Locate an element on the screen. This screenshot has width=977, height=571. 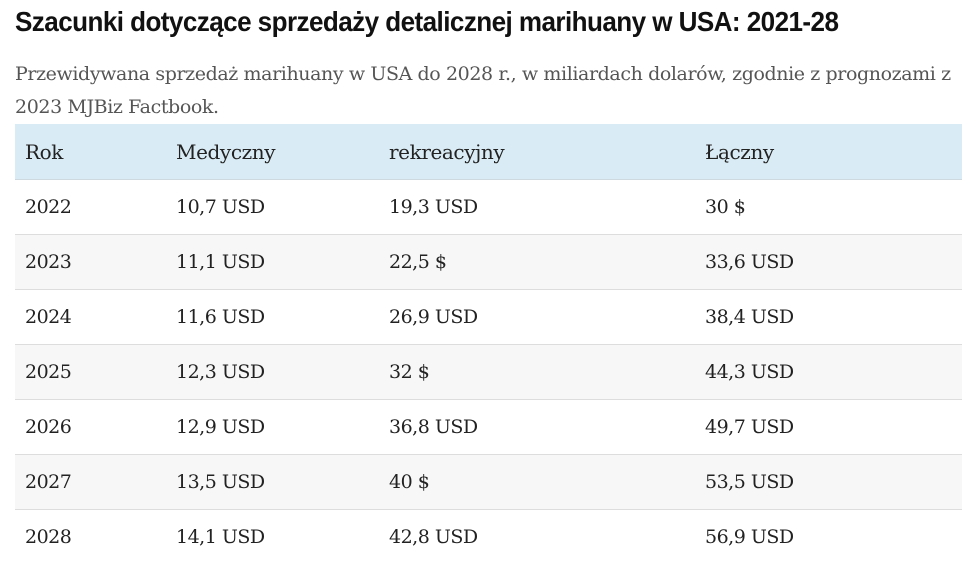
table-row: 2026 12,9 USD 36,8 USD 49,7 USD is located at coordinates (488, 427).